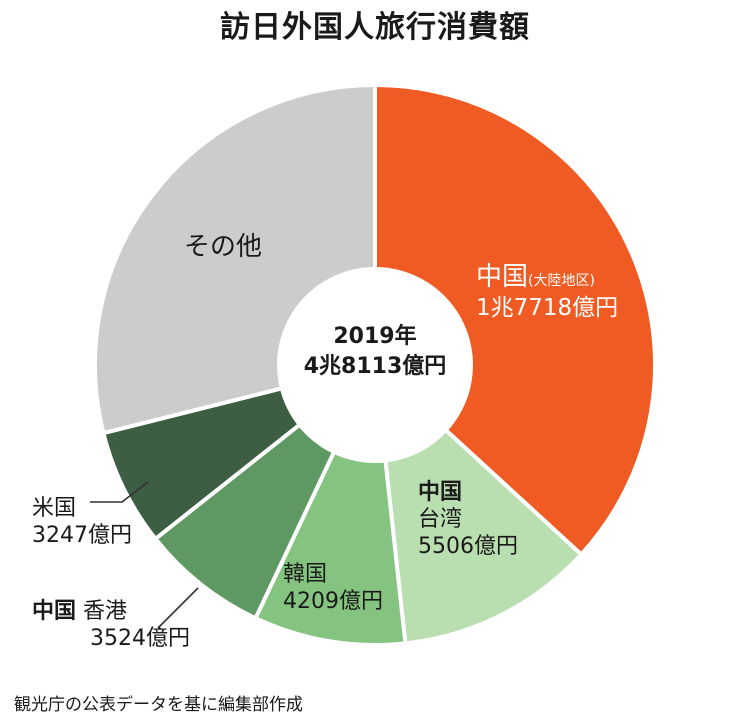 The width and height of the screenshot is (750, 723). I want to click on slice-name: 香港, so click(105, 611).